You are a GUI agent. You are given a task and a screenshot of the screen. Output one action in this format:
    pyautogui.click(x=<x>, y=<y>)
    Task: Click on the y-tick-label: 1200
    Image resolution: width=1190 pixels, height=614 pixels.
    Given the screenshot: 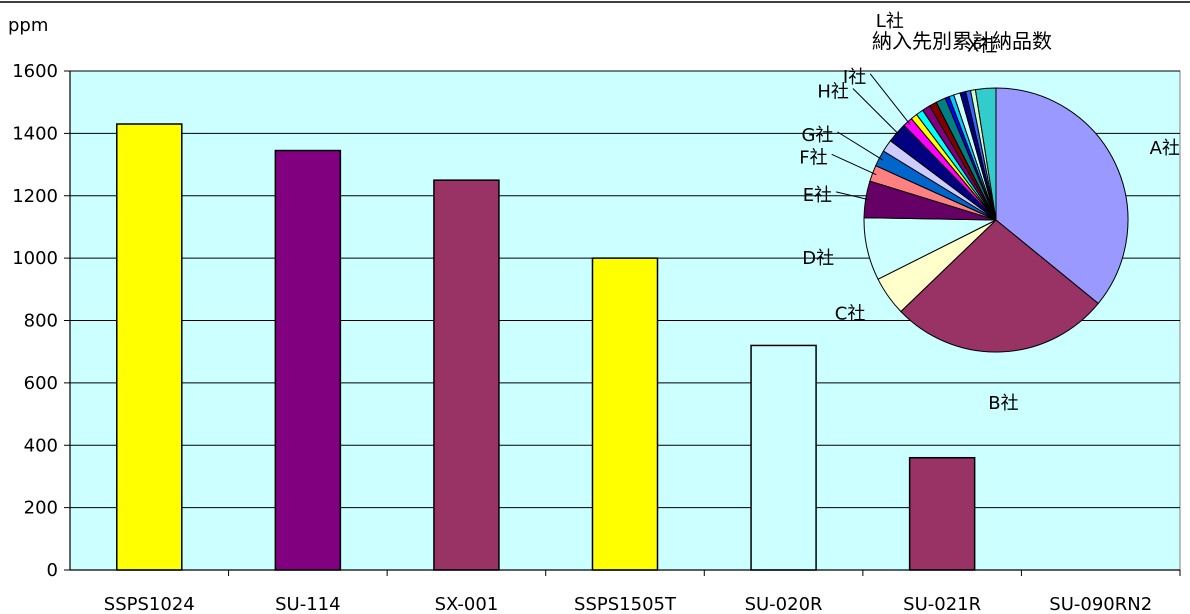 What is the action you would take?
    pyautogui.click(x=35, y=196)
    